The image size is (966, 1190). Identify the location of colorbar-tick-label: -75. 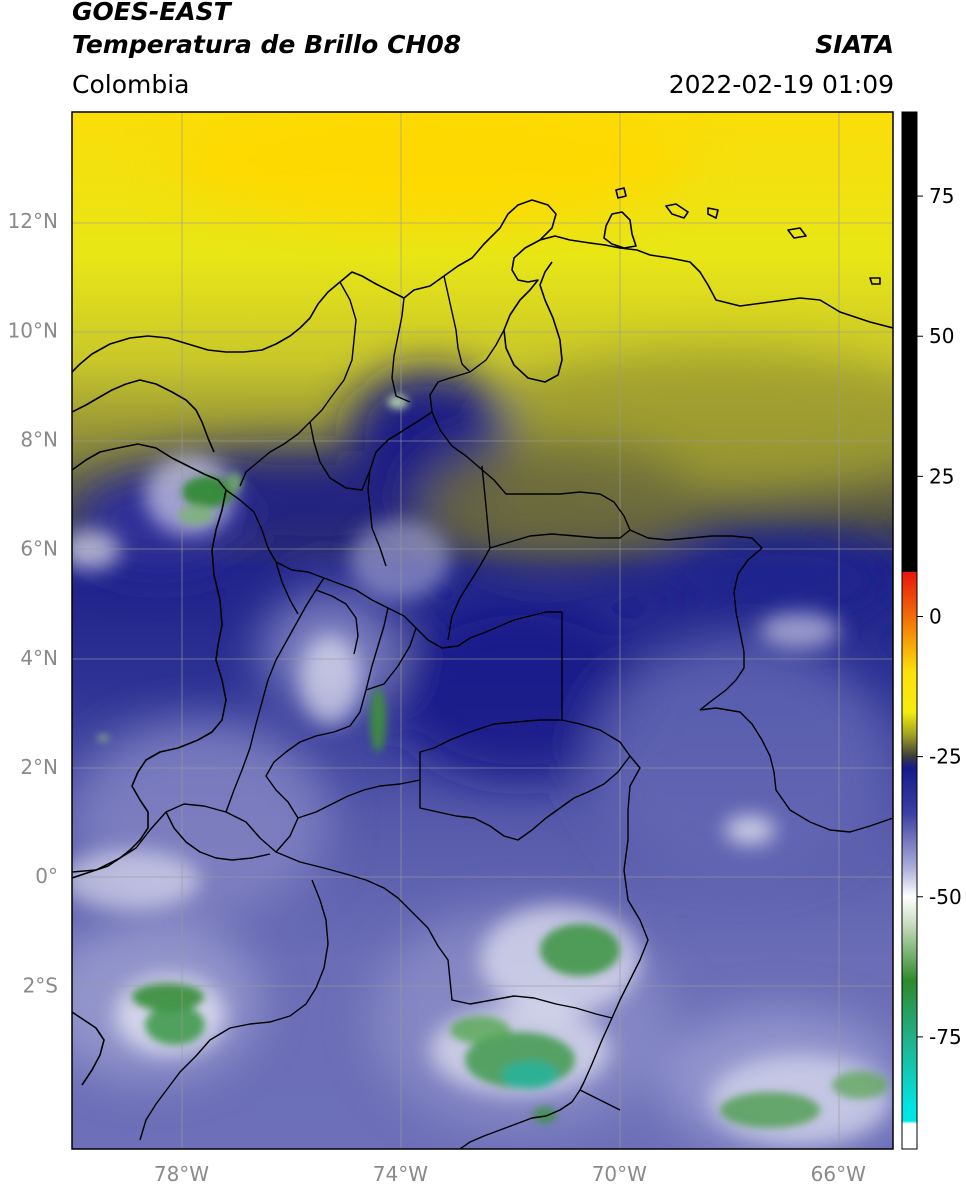
(945, 1037).